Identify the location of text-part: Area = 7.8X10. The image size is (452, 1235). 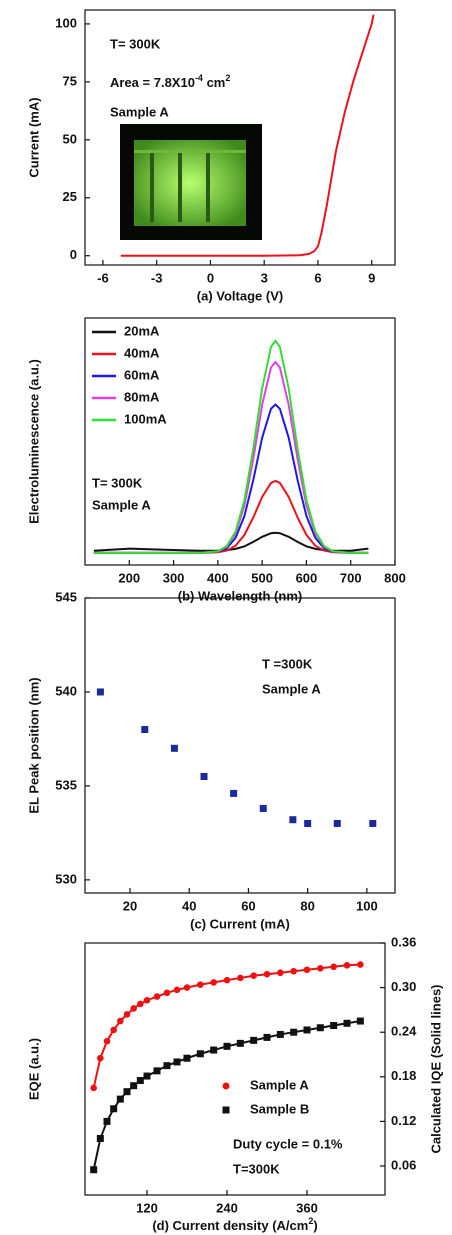
(152, 82).